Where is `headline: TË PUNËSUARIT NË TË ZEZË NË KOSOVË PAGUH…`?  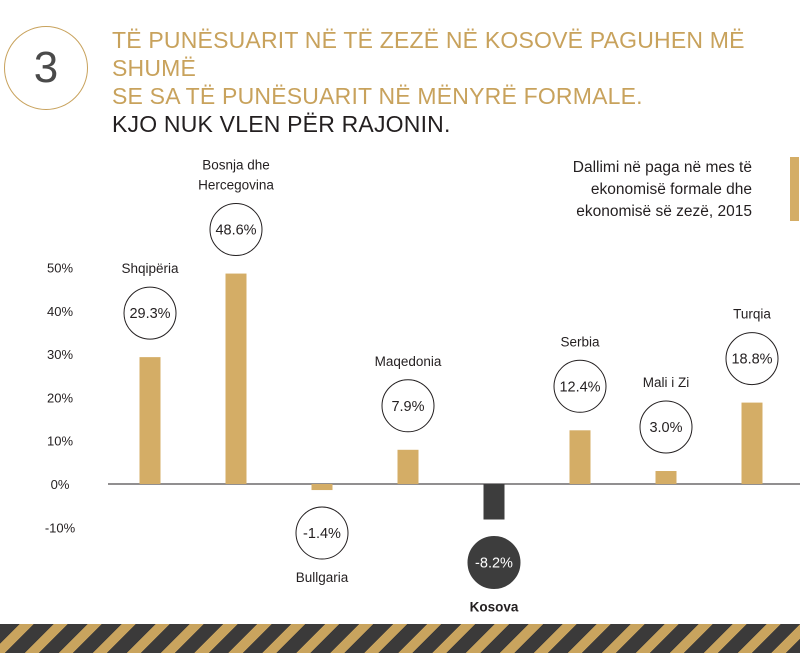 headline: TË PUNËSUARIT NË TË ZEZË NË KOSOVË PAGUH… is located at coordinates (456, 82).